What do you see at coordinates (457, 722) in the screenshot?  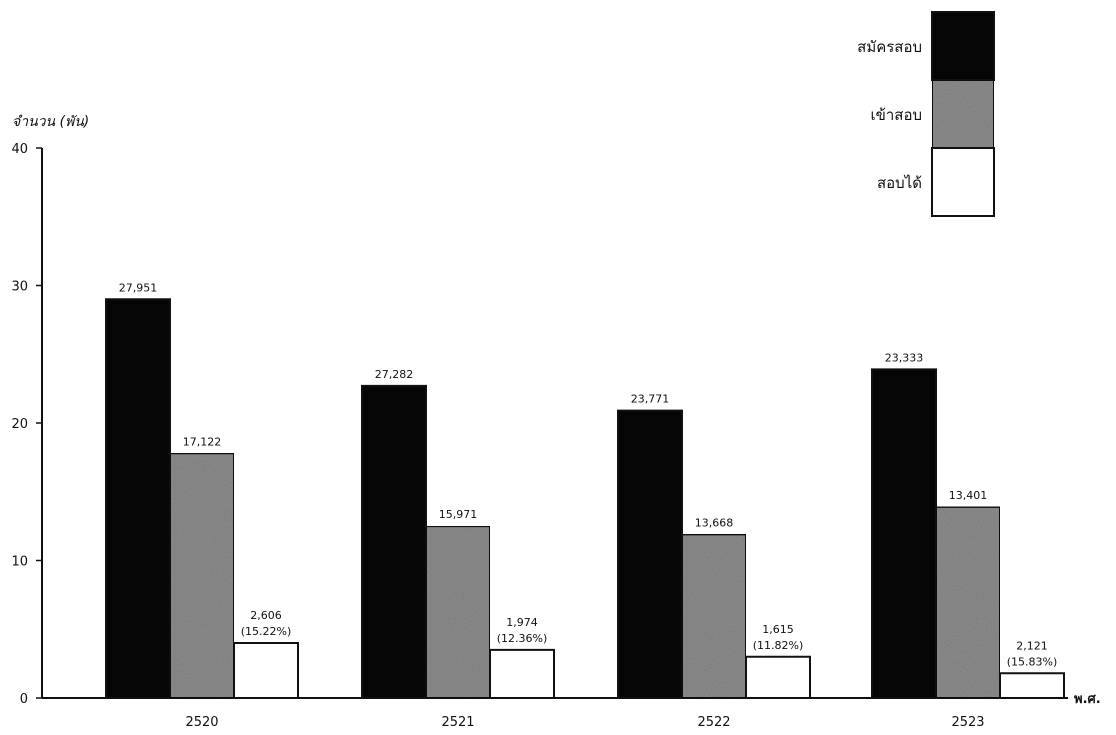 I see `category-label-2521: 2521` at bounding box center [457, 722].